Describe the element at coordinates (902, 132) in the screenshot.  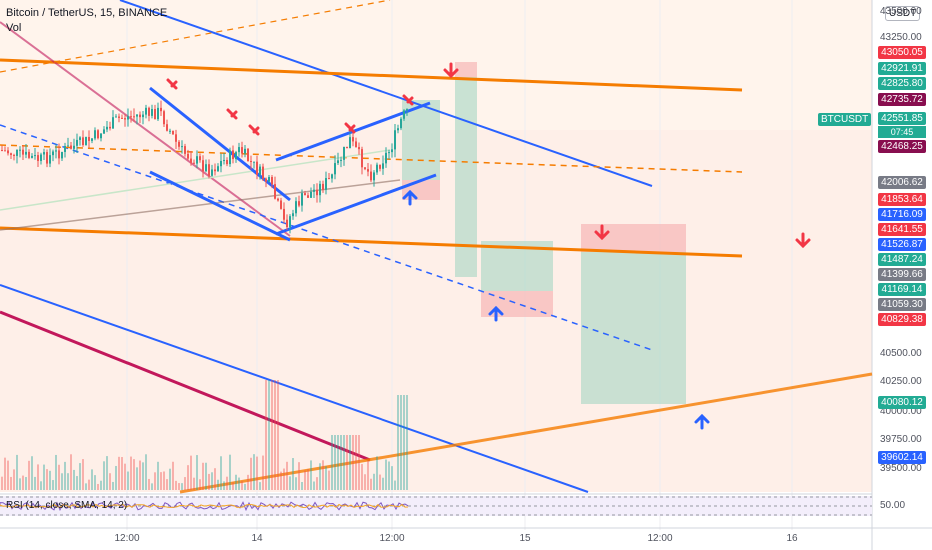
I see `bar-countdown: 07:45` at that location.